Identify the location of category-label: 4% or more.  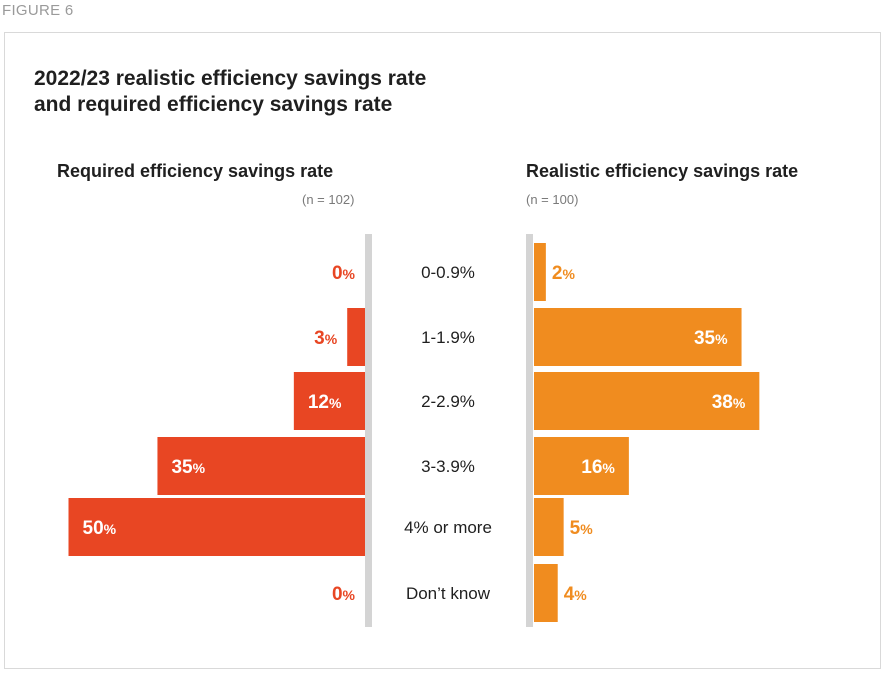
(448, 527).